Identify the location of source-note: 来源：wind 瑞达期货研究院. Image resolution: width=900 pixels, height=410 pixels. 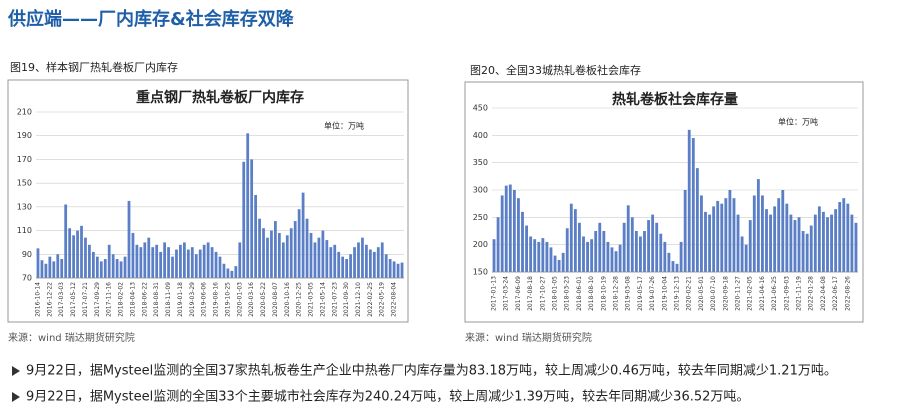
(528, 337).